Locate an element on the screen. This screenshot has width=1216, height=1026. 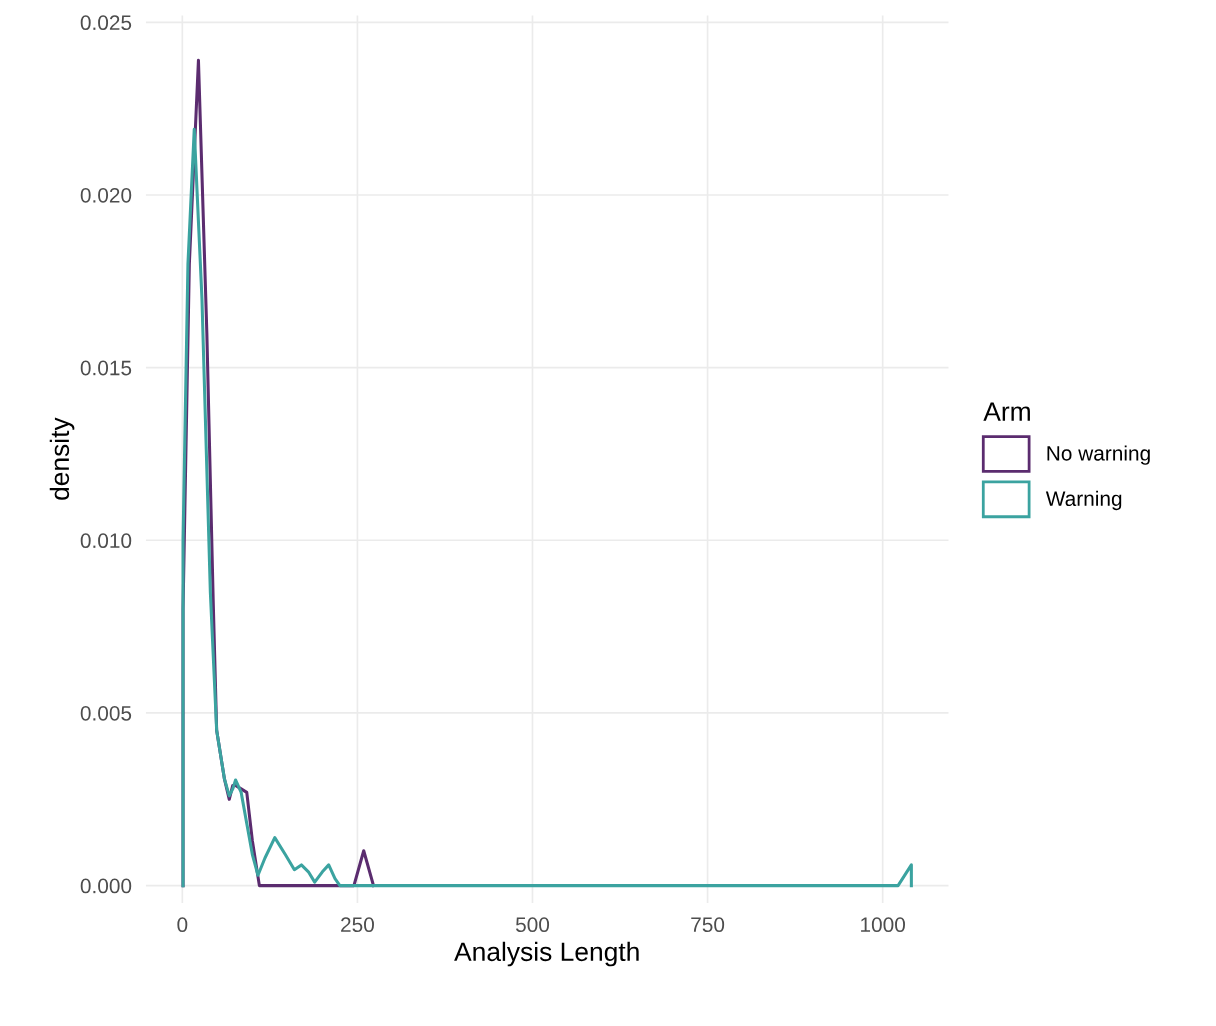
legend-label: No warning is located at coordinates (1098, 455).